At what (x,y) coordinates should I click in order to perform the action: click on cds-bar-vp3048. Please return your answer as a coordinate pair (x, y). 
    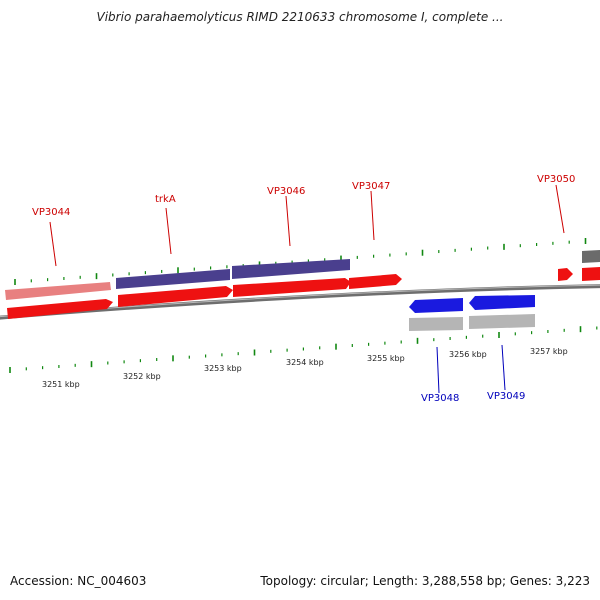
    Looking at the image, I should click on (436, 324).